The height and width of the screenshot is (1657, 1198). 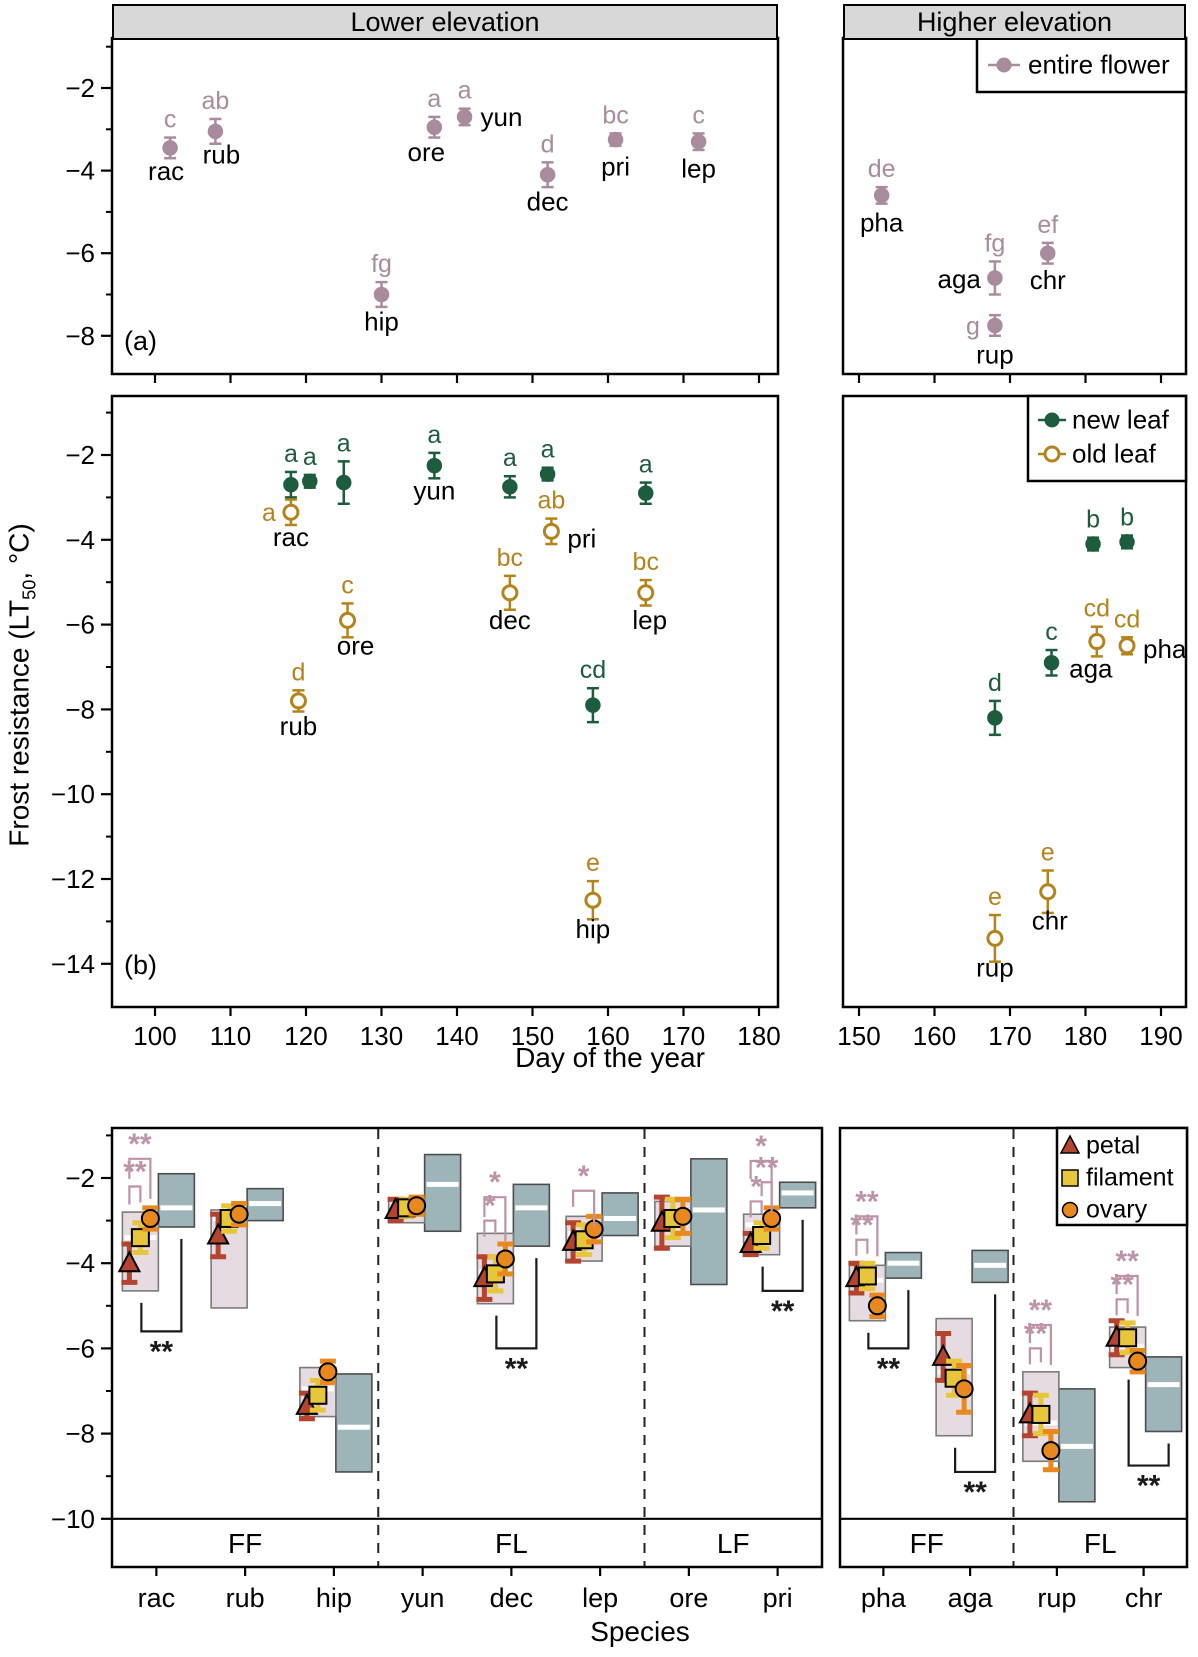 What do you see at coordinates (858, 1036) in the screenshot?
I see `x-tick-label: 150` at bounding box center [858, 1036].